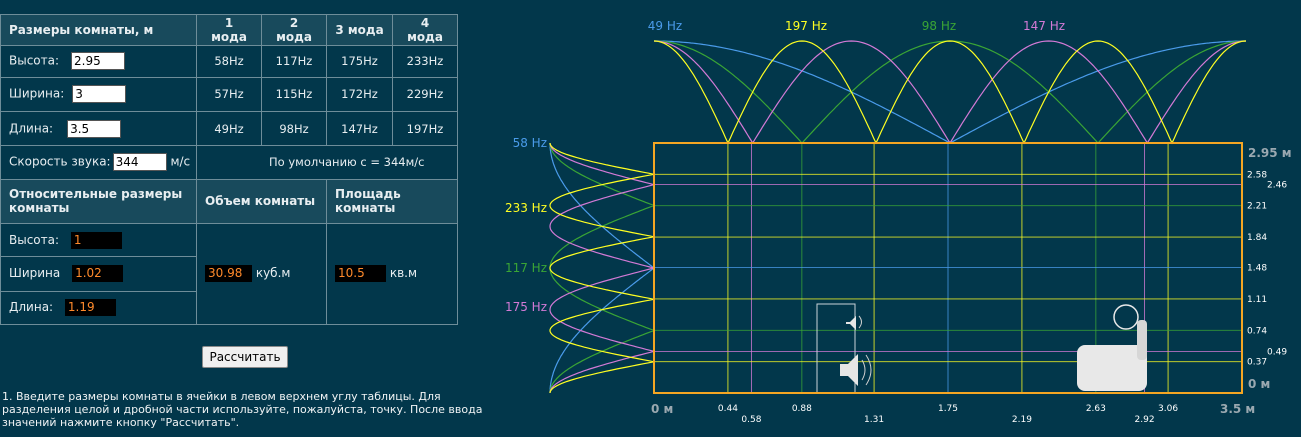  I want to click on side-freq-label: 175 Hz, so click(526, 307).